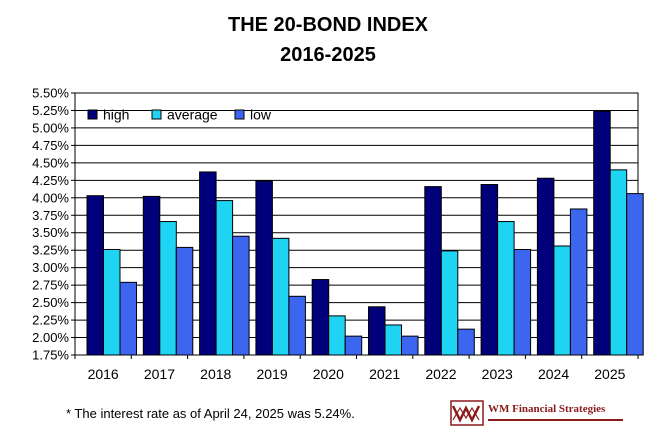 Image resolution: width=656 pixels, height=444 pixels. Describe the element at coordinates (384, 374) in the screenshot. I see `x-tick-label: 2021` at that location.